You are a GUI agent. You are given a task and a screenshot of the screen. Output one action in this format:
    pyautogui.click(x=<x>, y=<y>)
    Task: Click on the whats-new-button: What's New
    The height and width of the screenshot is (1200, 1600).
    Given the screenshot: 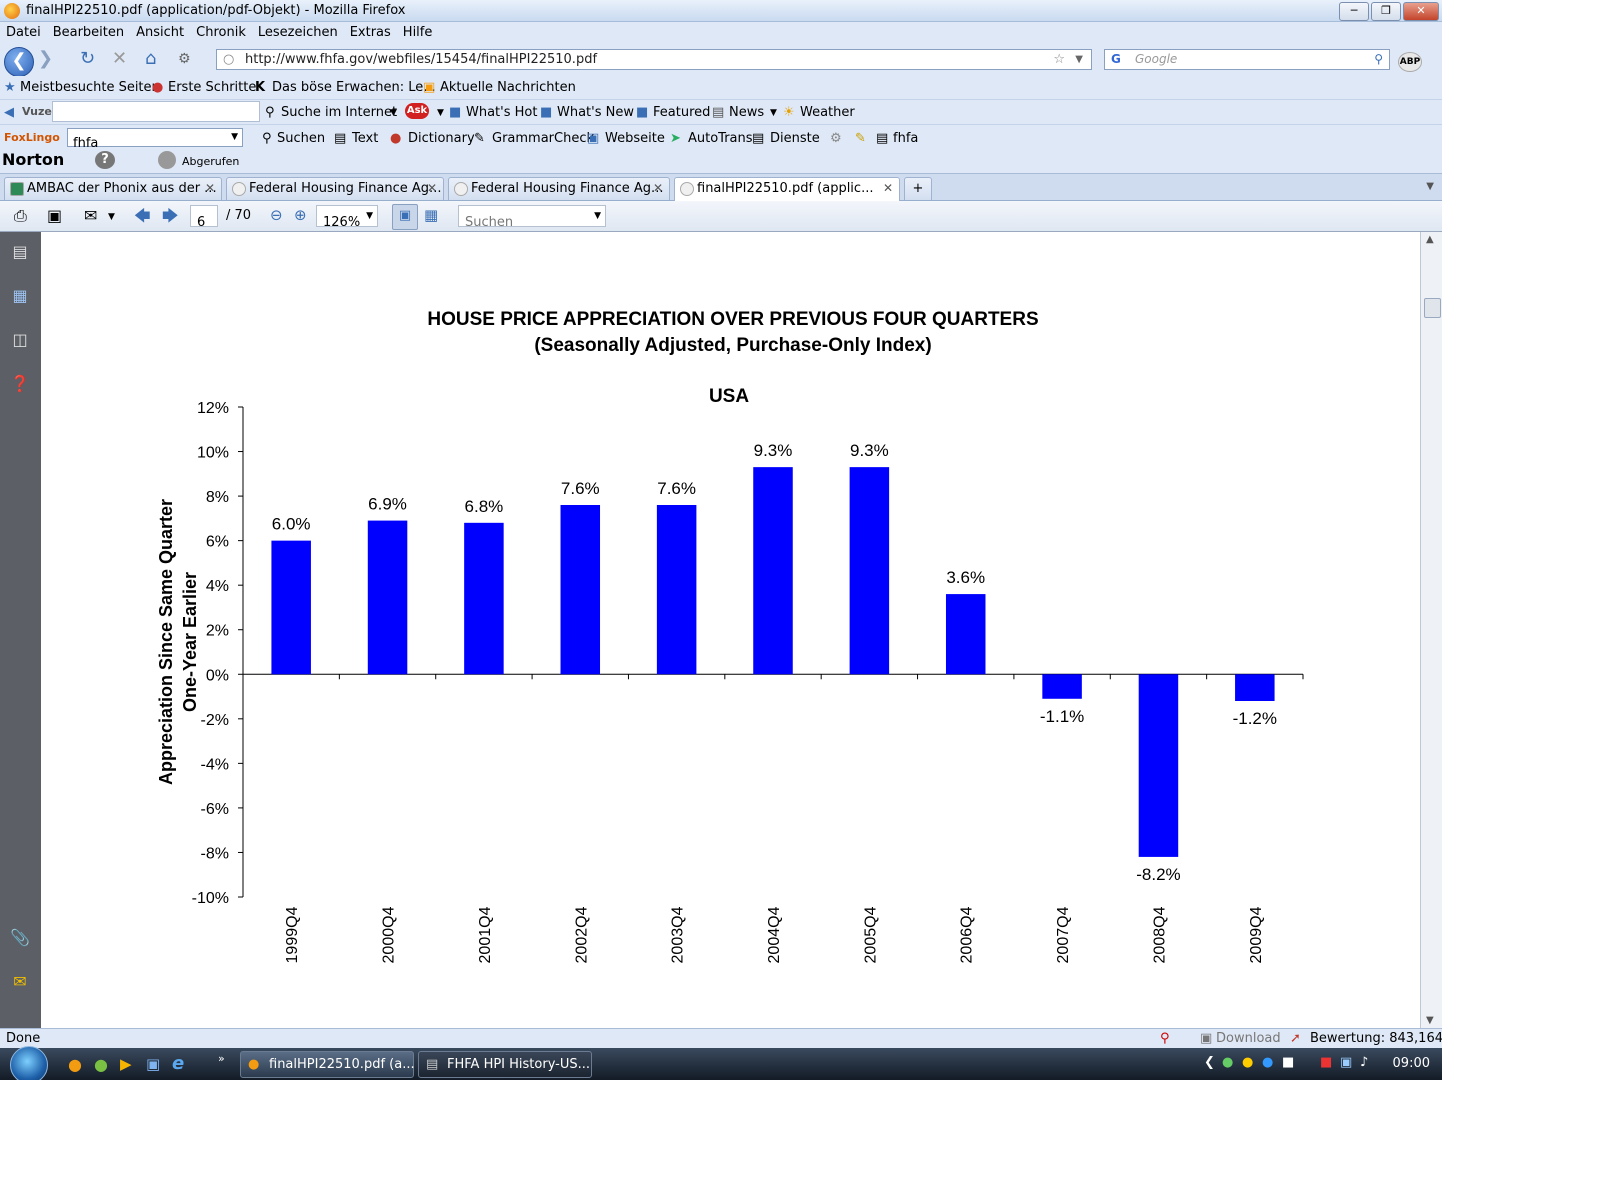 What is the action you would take?
    pyautogui.click(x=595, y=112)
    